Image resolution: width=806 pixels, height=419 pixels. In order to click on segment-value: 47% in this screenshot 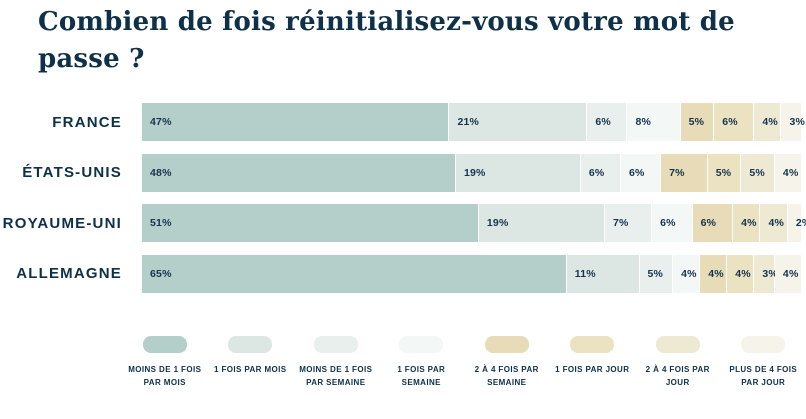, I will do `click(161, 122)`.